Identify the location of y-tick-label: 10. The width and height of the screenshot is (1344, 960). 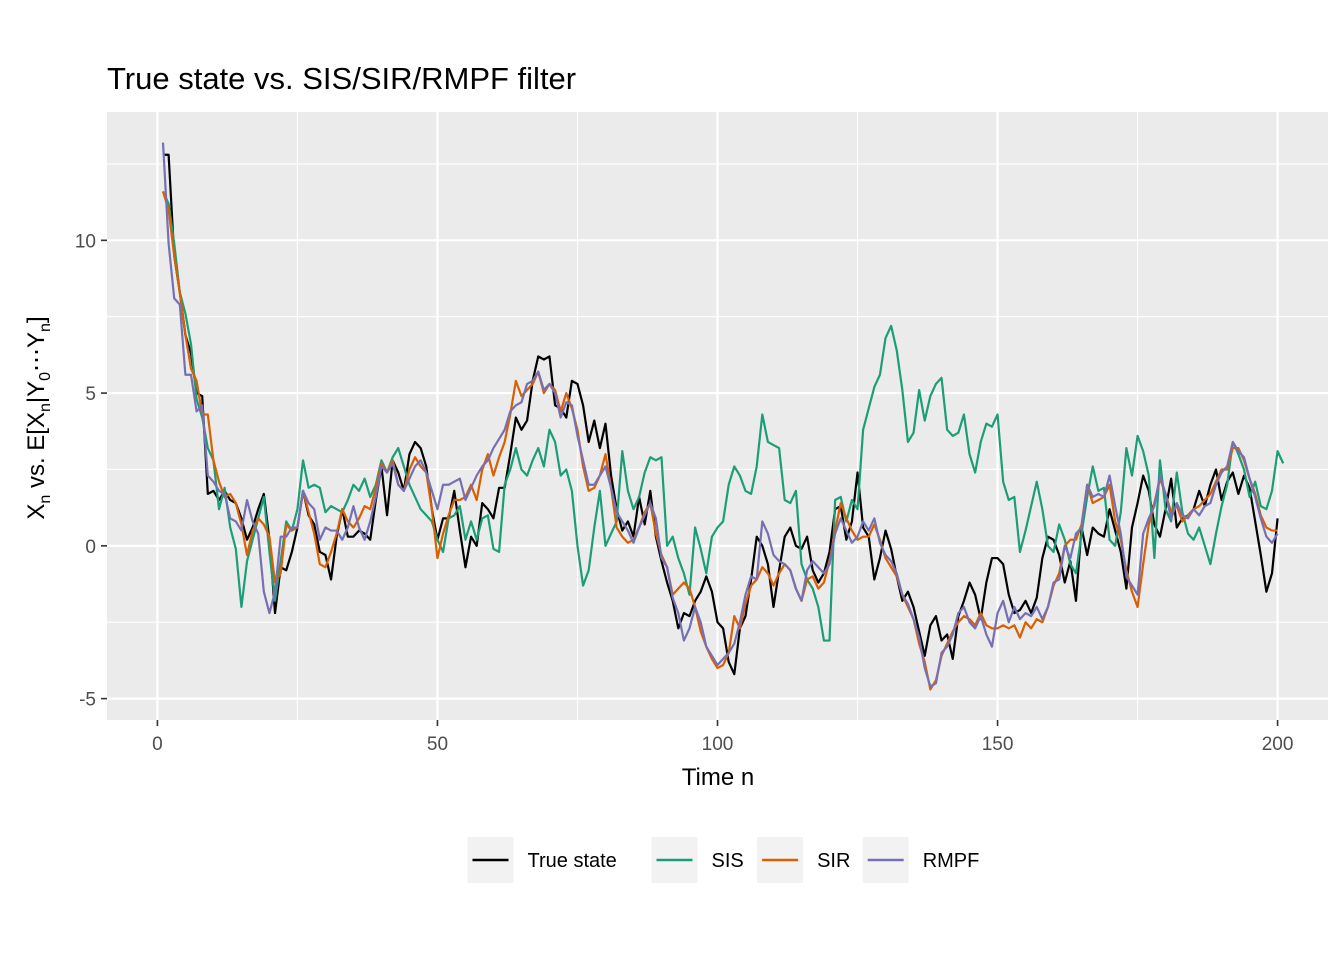
(85, 241).